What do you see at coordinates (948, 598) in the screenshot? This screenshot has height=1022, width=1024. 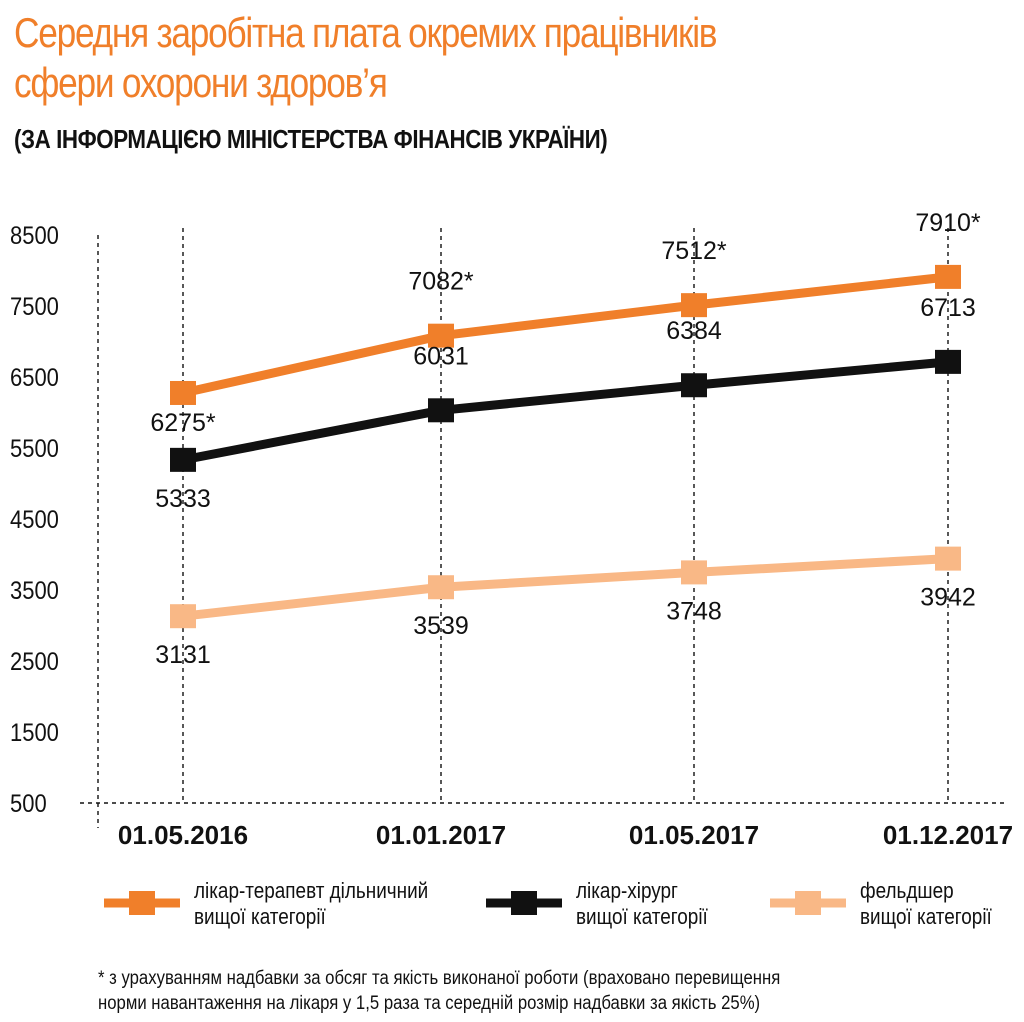 I see `data-label-paramedic-3: 3942` at bounding box center [948, 598].